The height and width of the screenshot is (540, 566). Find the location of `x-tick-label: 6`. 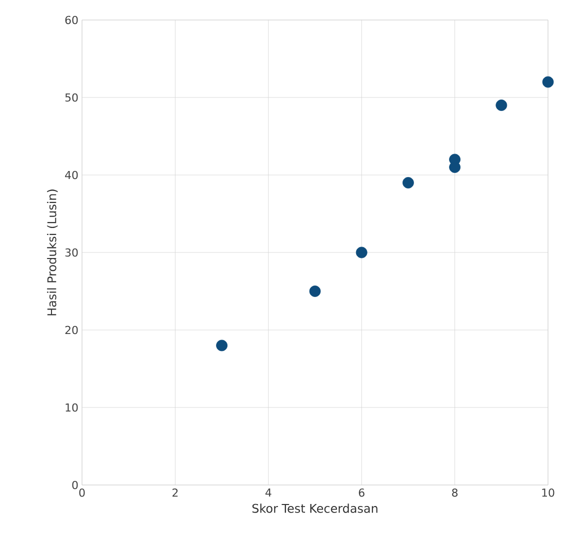

x-tick-label: 6 is located at coordinates (361, 492).